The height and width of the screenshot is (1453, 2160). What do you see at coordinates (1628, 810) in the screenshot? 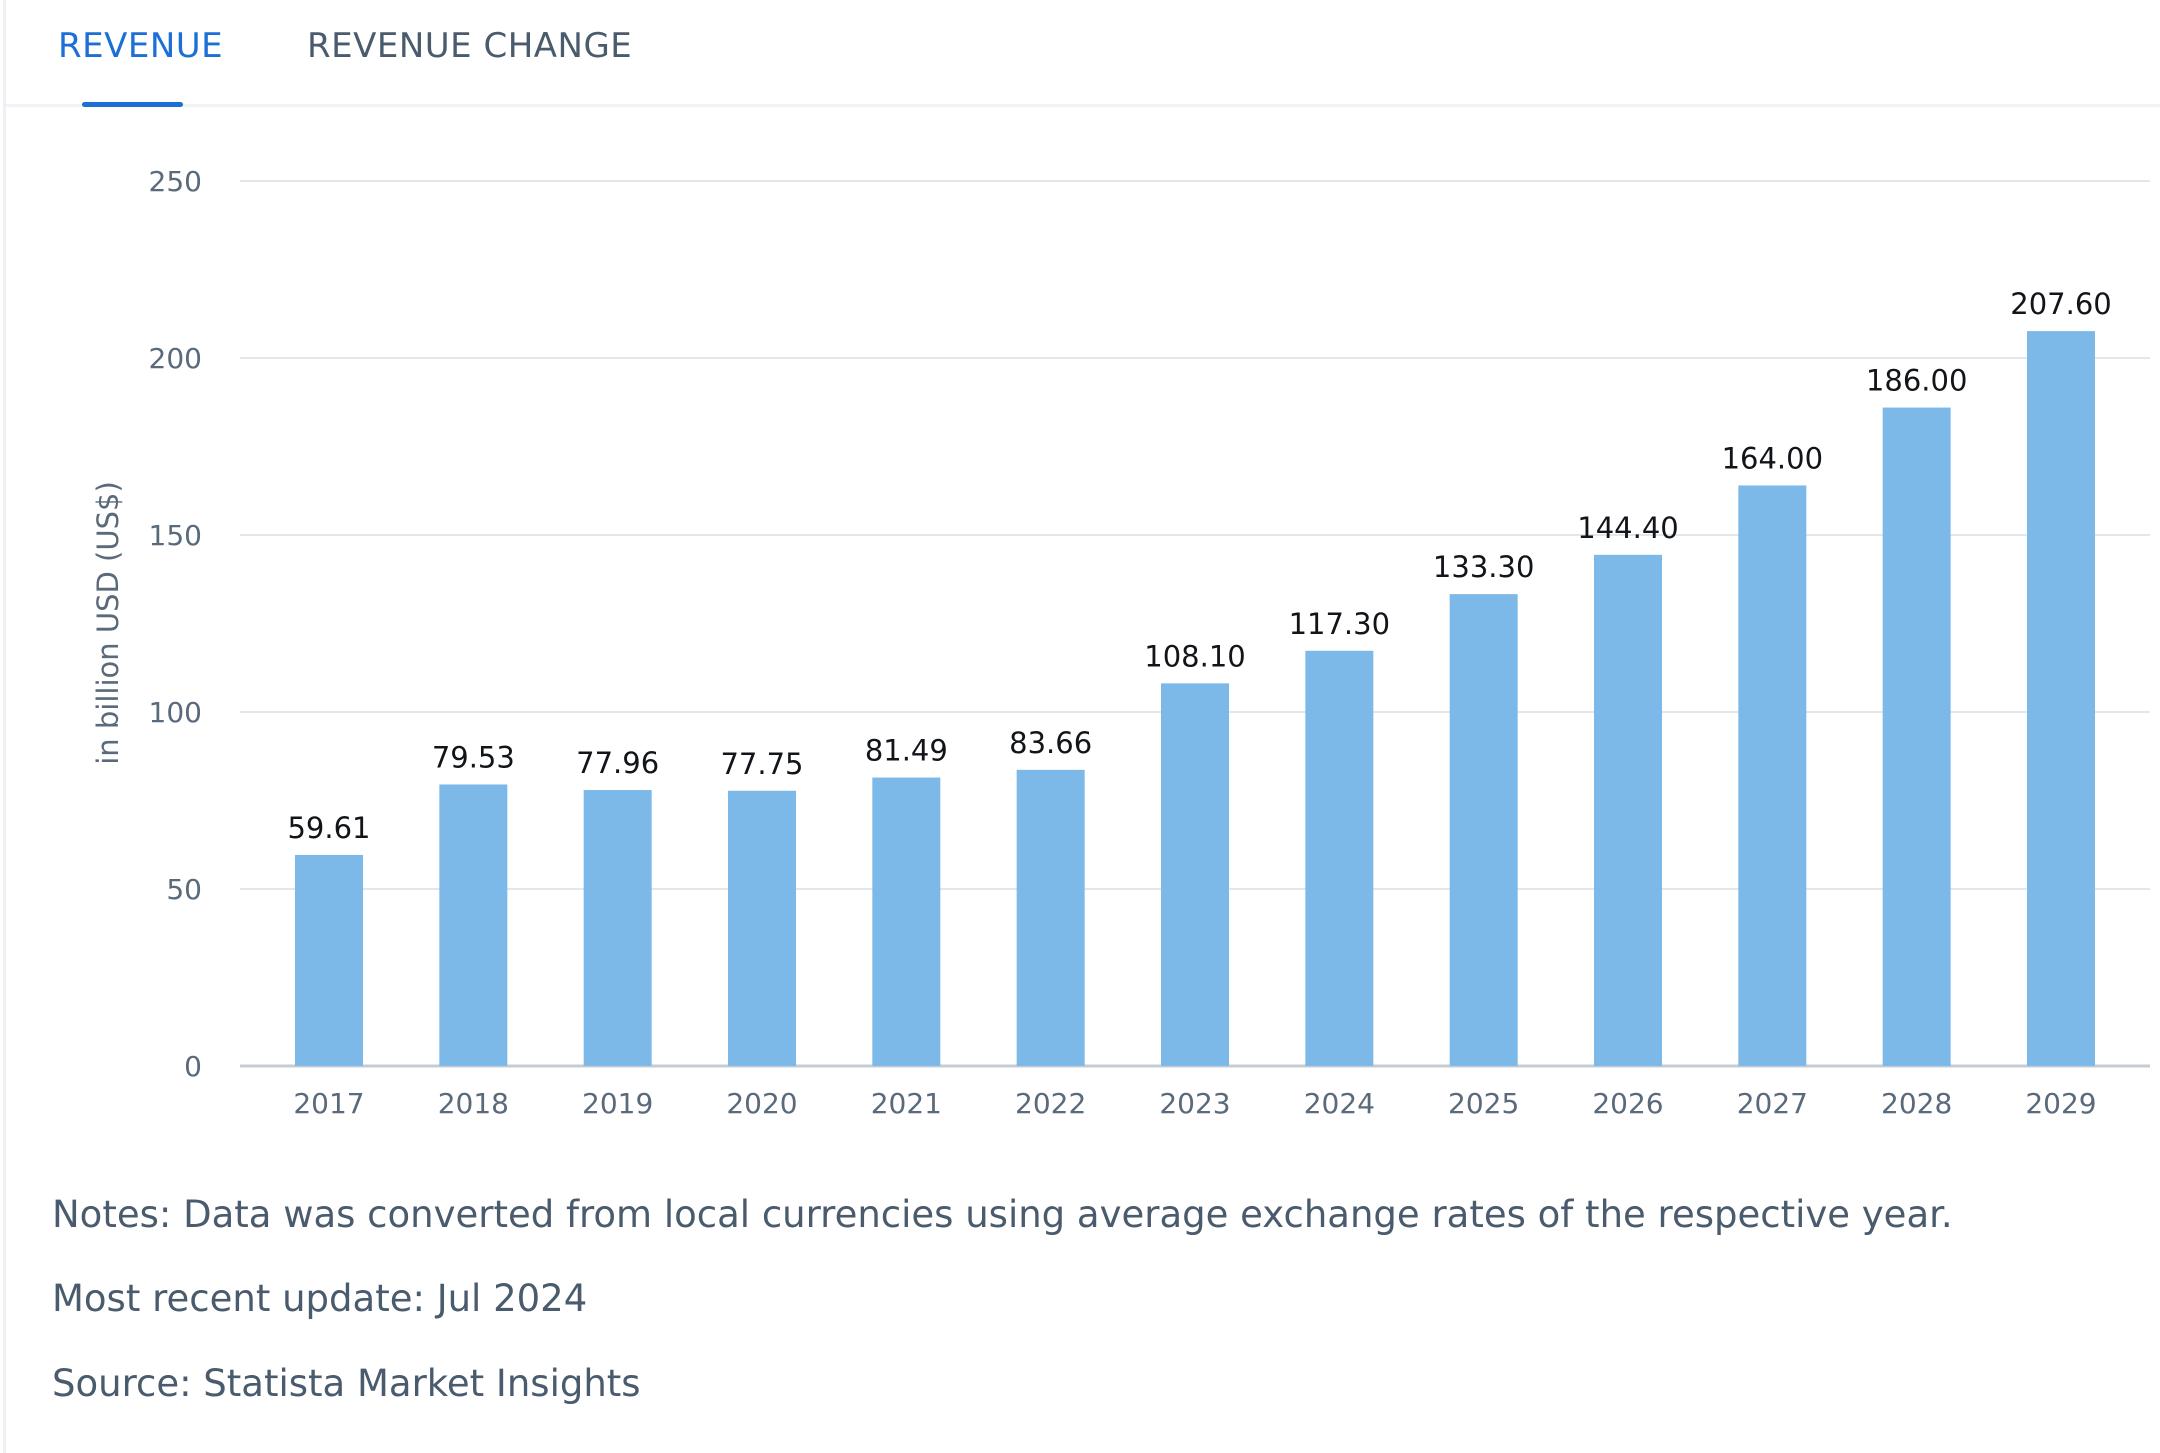
I see `bar-2026` at bounding box center [1628, 810].